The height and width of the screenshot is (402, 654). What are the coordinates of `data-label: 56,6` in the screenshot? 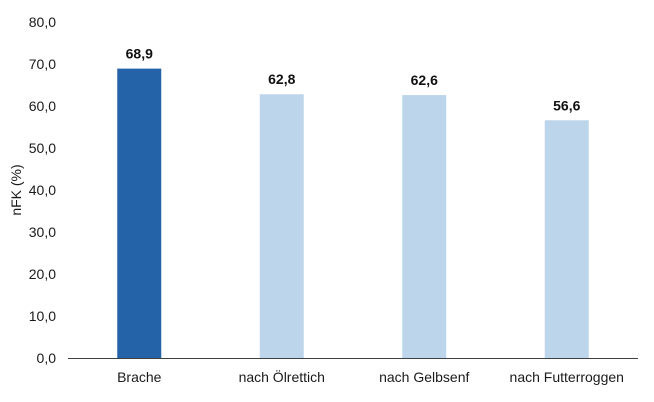 It's located at (566, 105).